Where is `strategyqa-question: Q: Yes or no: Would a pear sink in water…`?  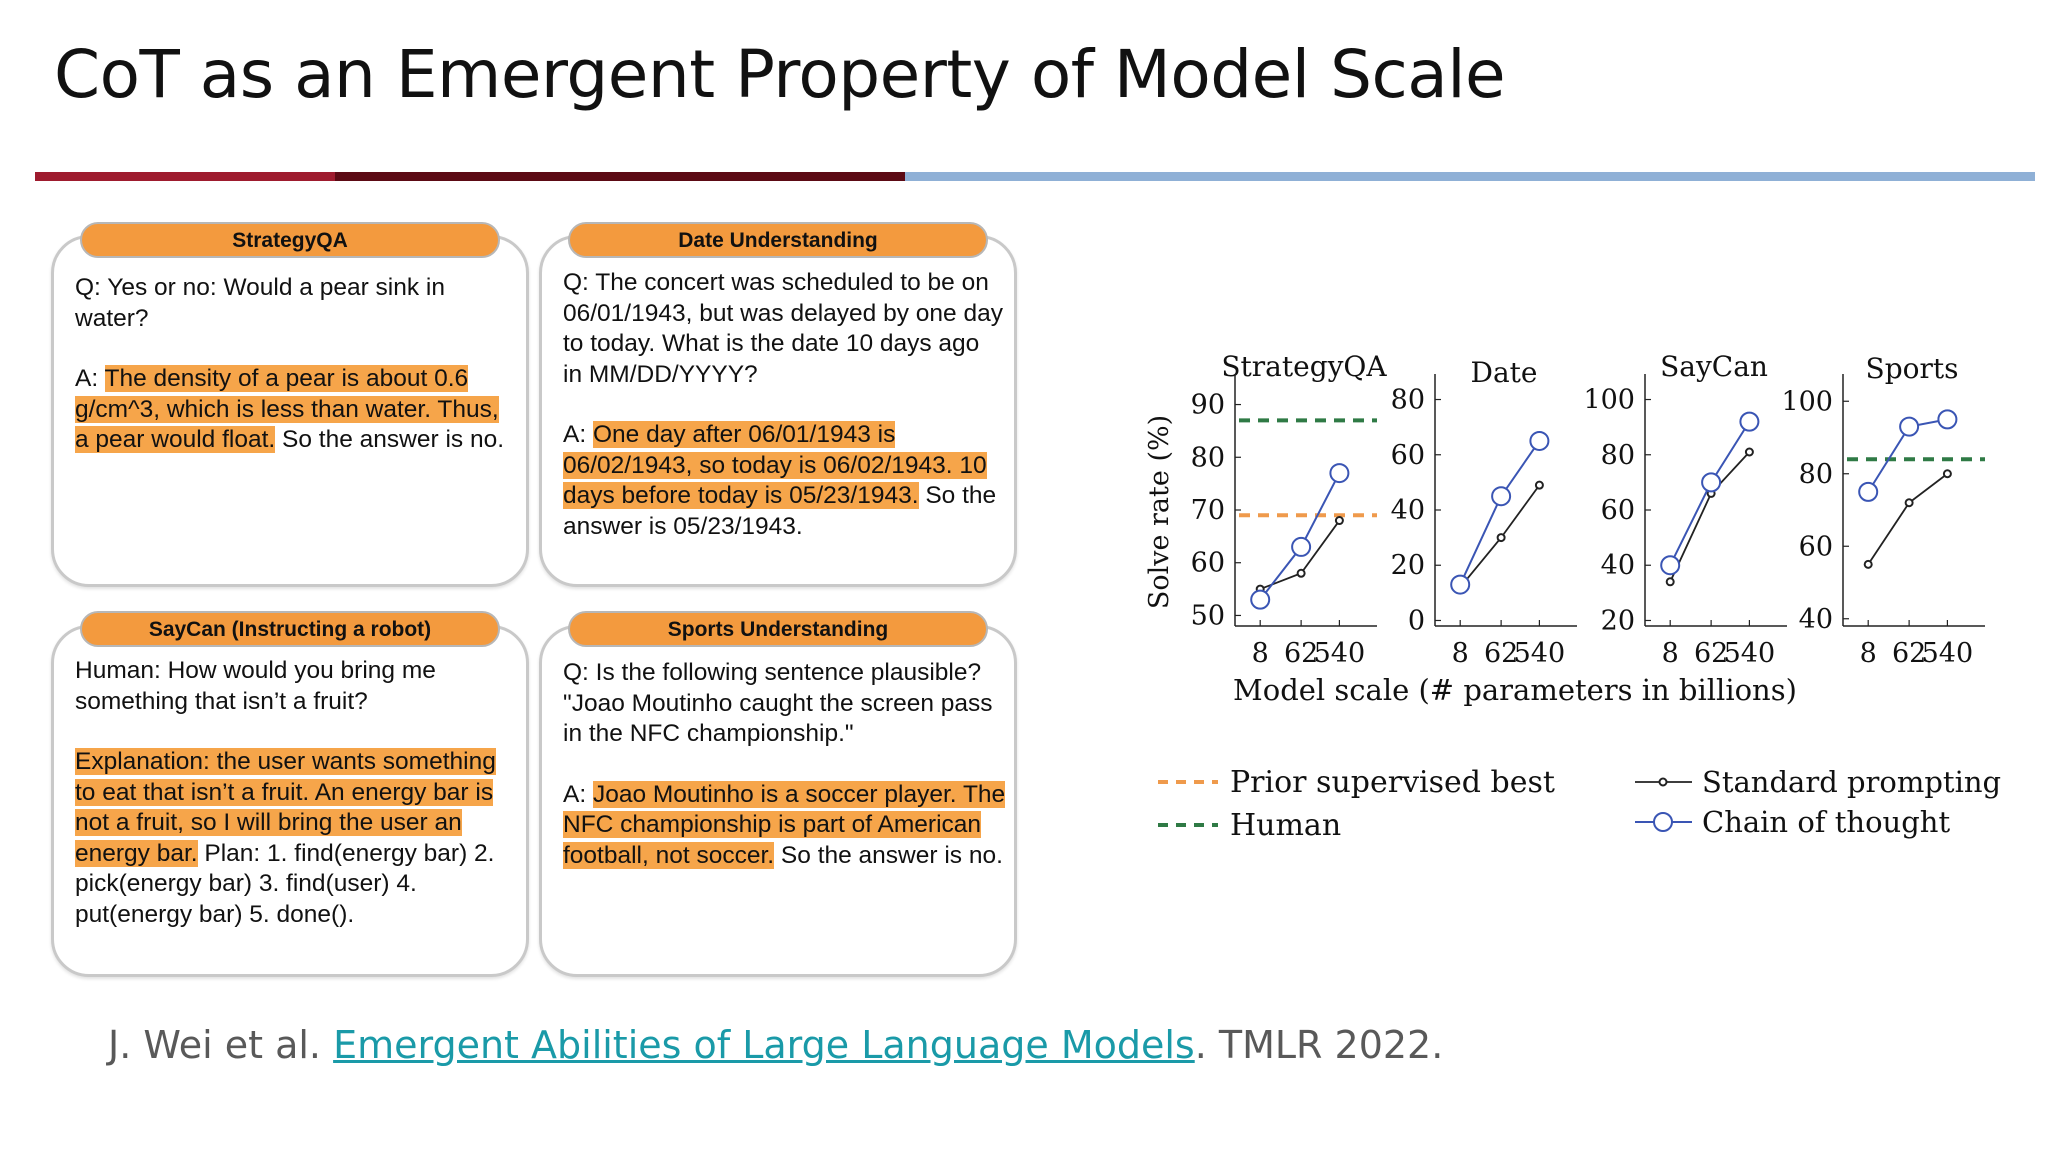 strategyqa-question: Q: Yes or no: Would a pear sink in water… is located at coordinates (260, 303).